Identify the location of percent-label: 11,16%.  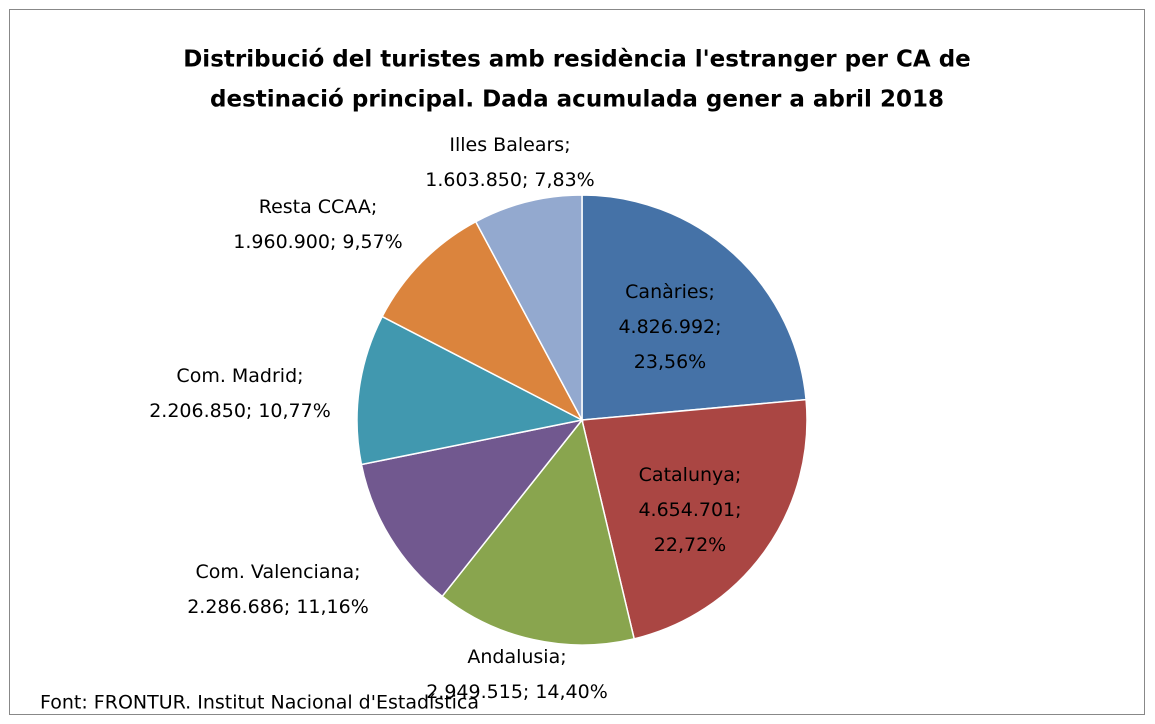
(332, 607).